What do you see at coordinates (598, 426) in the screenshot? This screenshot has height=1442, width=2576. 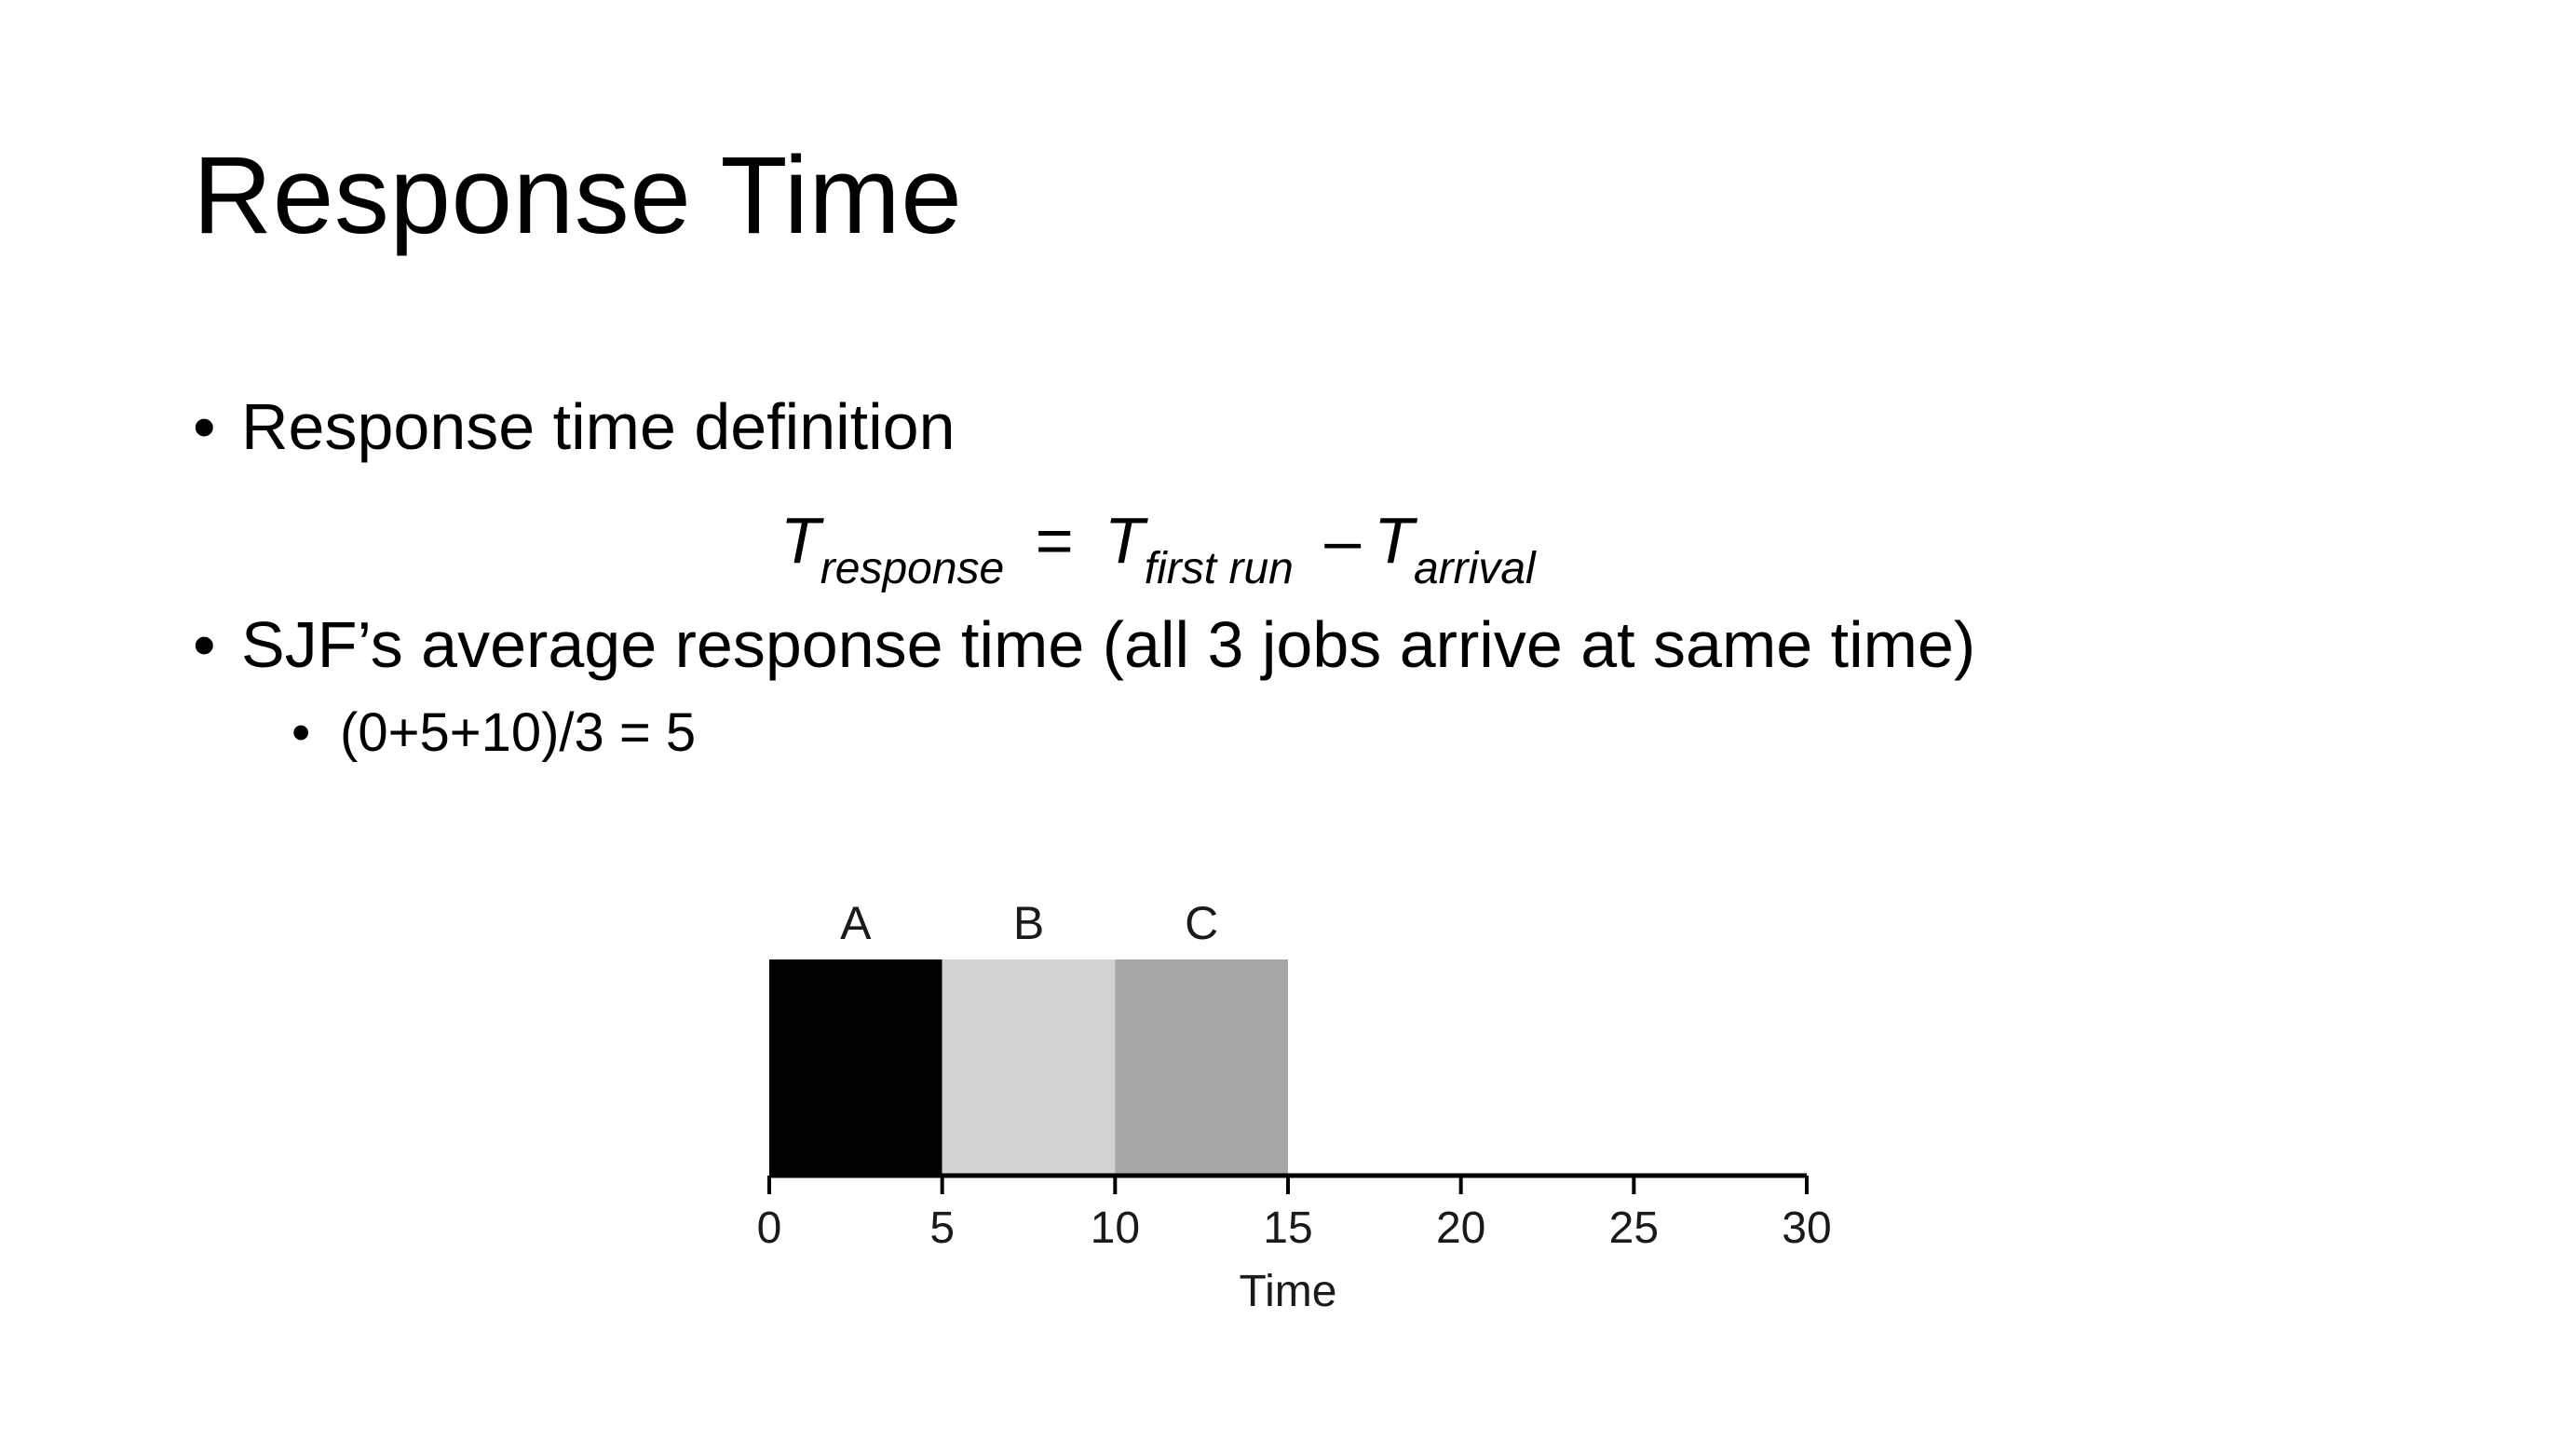 I see `bullet-text: Response time definition` at bounding box center [598, 426].